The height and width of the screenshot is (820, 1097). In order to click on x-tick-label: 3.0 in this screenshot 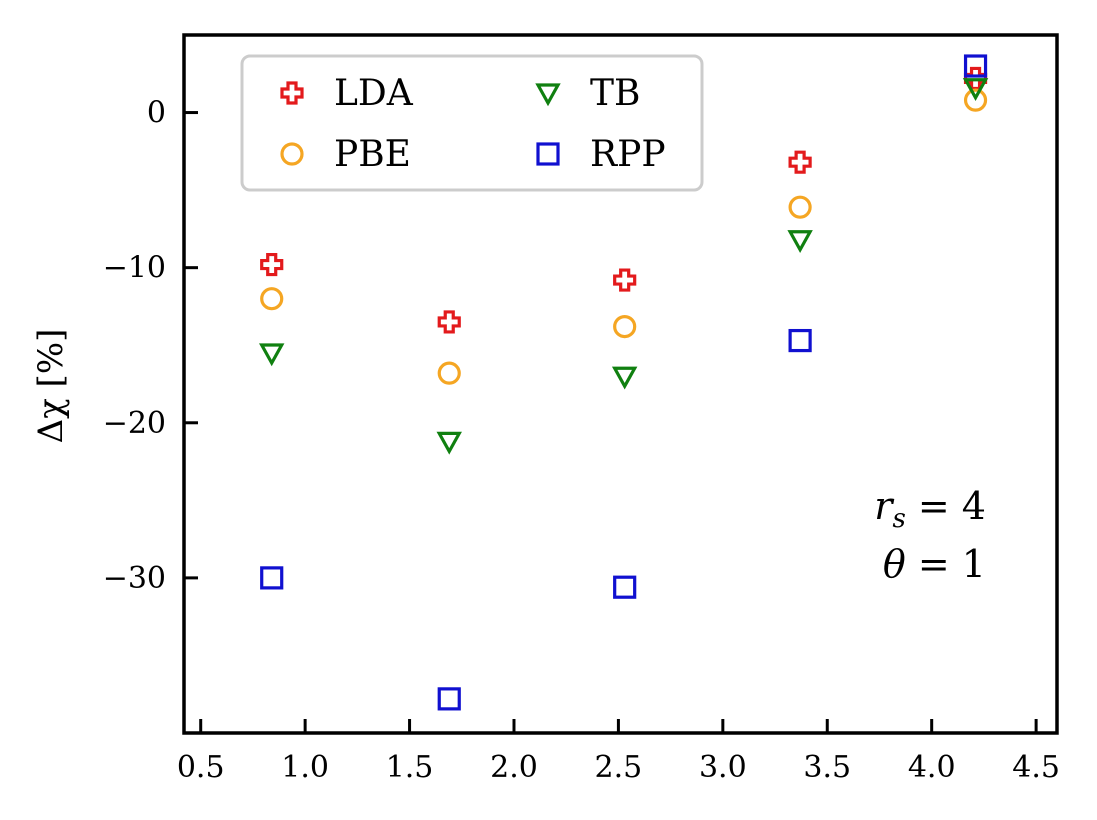, I will do `click(723, 767)`.